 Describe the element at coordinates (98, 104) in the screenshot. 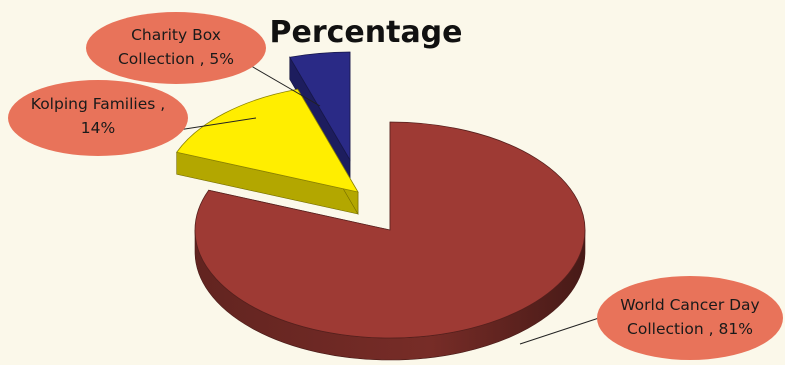

I see `data-label-kolping-families-line-1: Kolping Families ,` at that location.